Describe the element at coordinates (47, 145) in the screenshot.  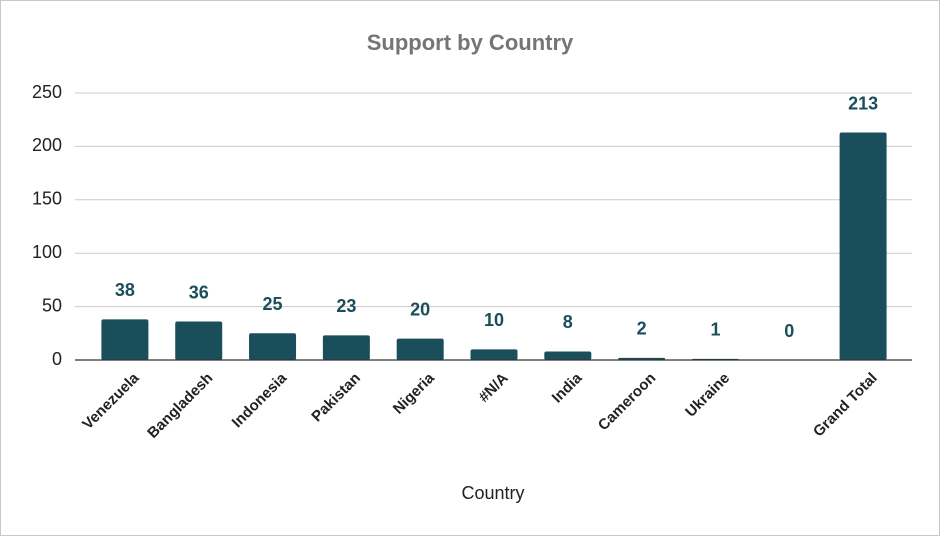
I see `y-tick-label: 200` at that location.